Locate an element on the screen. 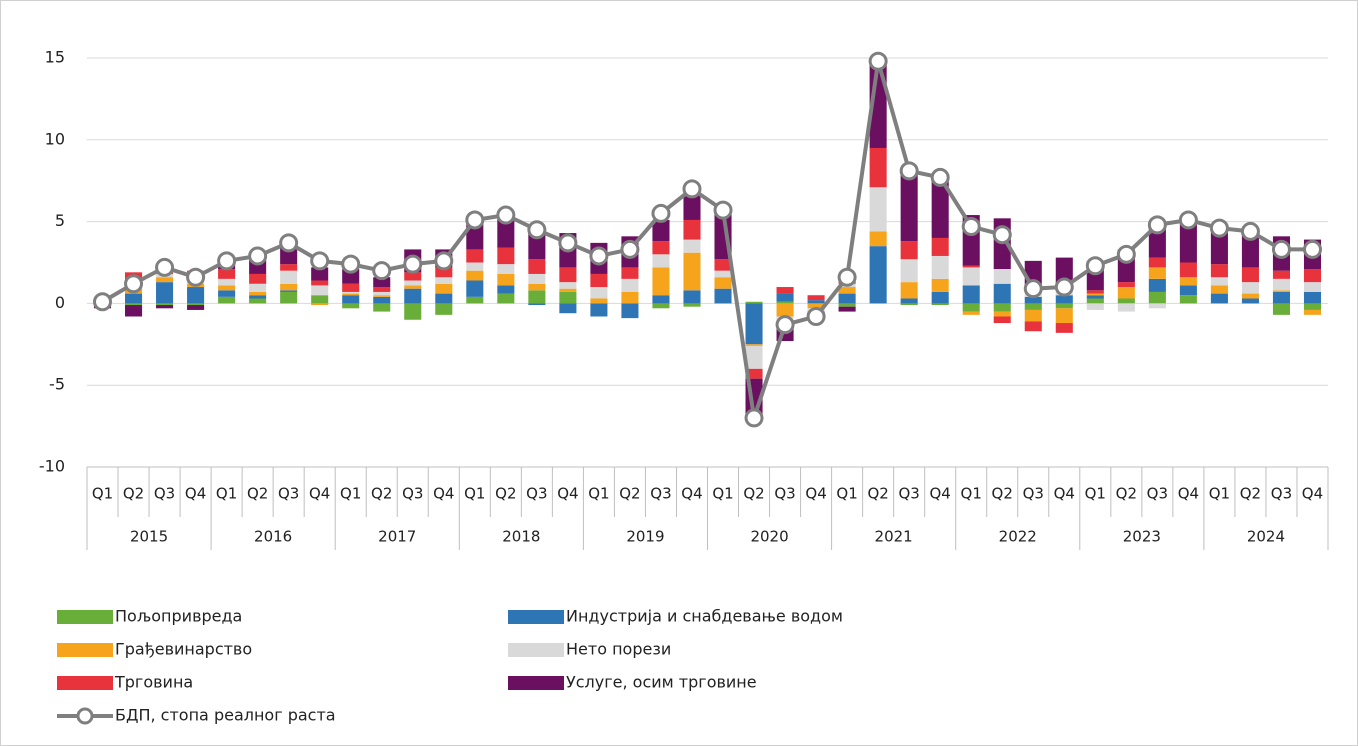 The image size is (1358, 746). legend-label: Трговина is located at coordinates (153, 682).